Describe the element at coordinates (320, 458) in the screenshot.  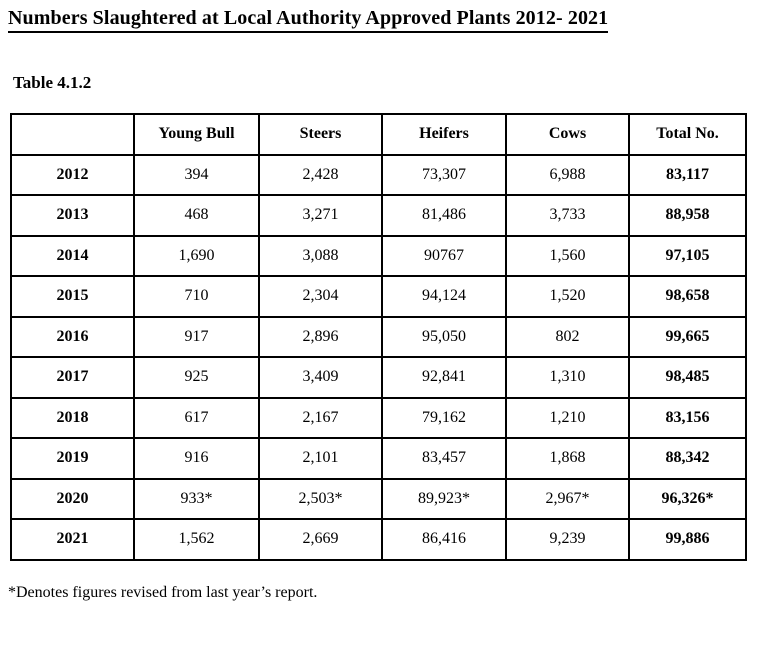
I see `cell-steers: 2,101` at that location.